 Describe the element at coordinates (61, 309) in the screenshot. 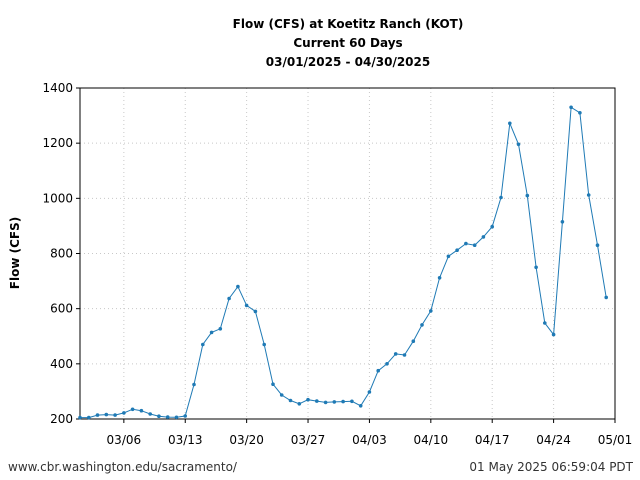

I see `y-tick-label: 600` at that location.